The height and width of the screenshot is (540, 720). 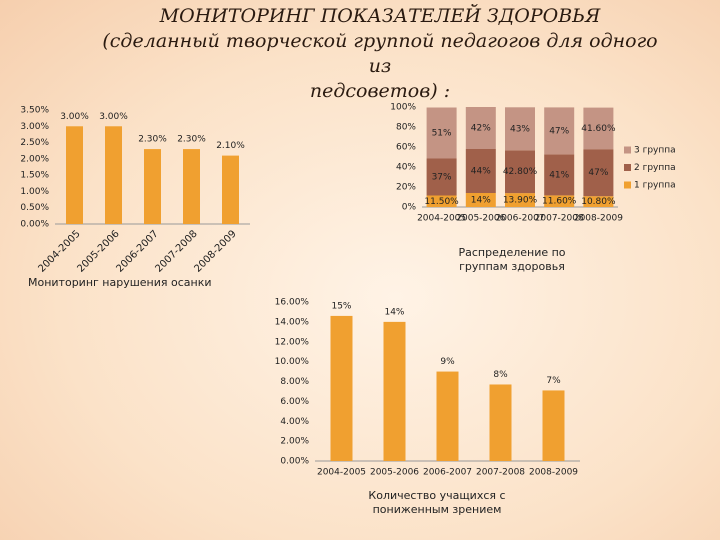 I want to click on value-label: 15%, so click(x=341, y=306).